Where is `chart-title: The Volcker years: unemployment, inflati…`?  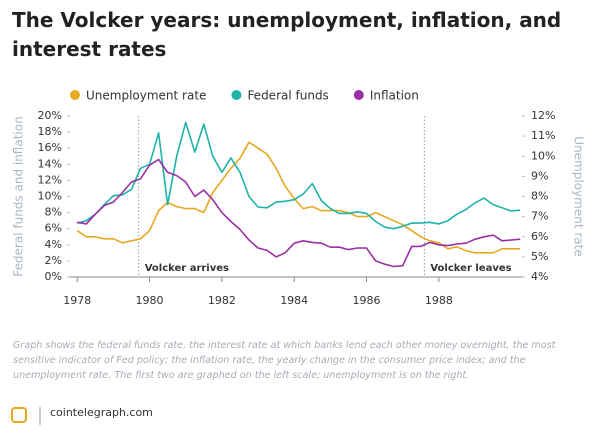 chart-title: The Volcker years: unemployment, inflati… is located at coordinates (287, 34).